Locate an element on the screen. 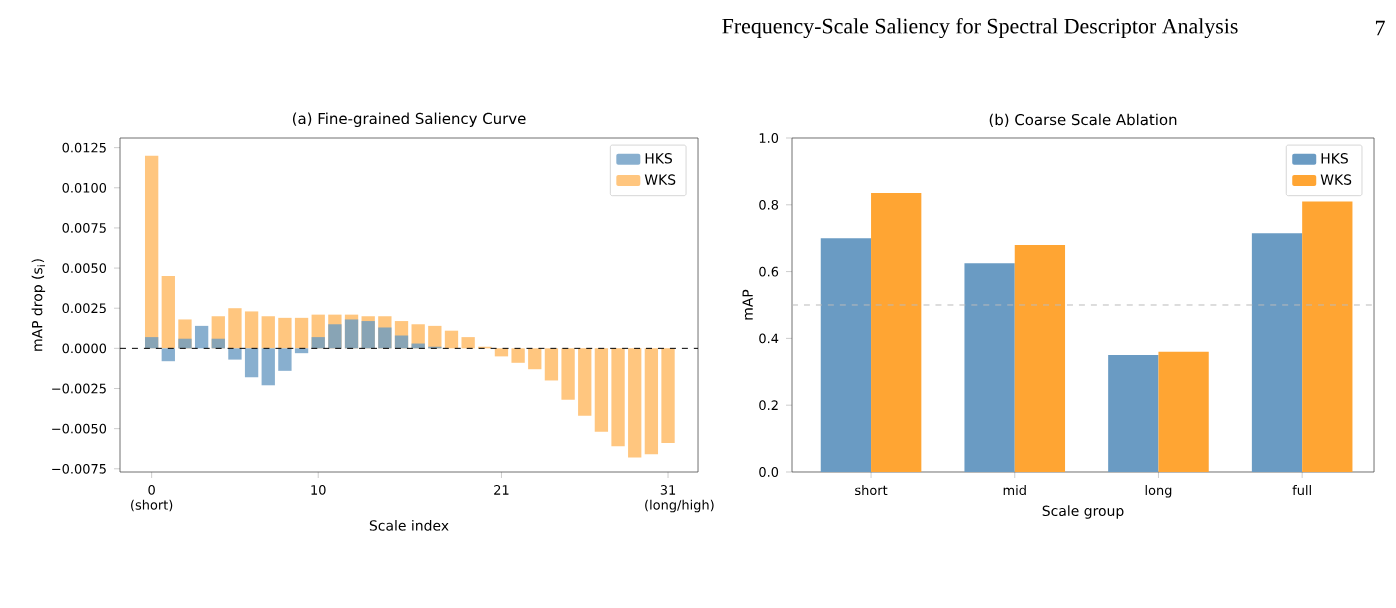 This screenshot has width=1396, height=608. text: Frequency-Scale Saliency for Spectral Descriptor Analysis is located at coordinates (980, 28).